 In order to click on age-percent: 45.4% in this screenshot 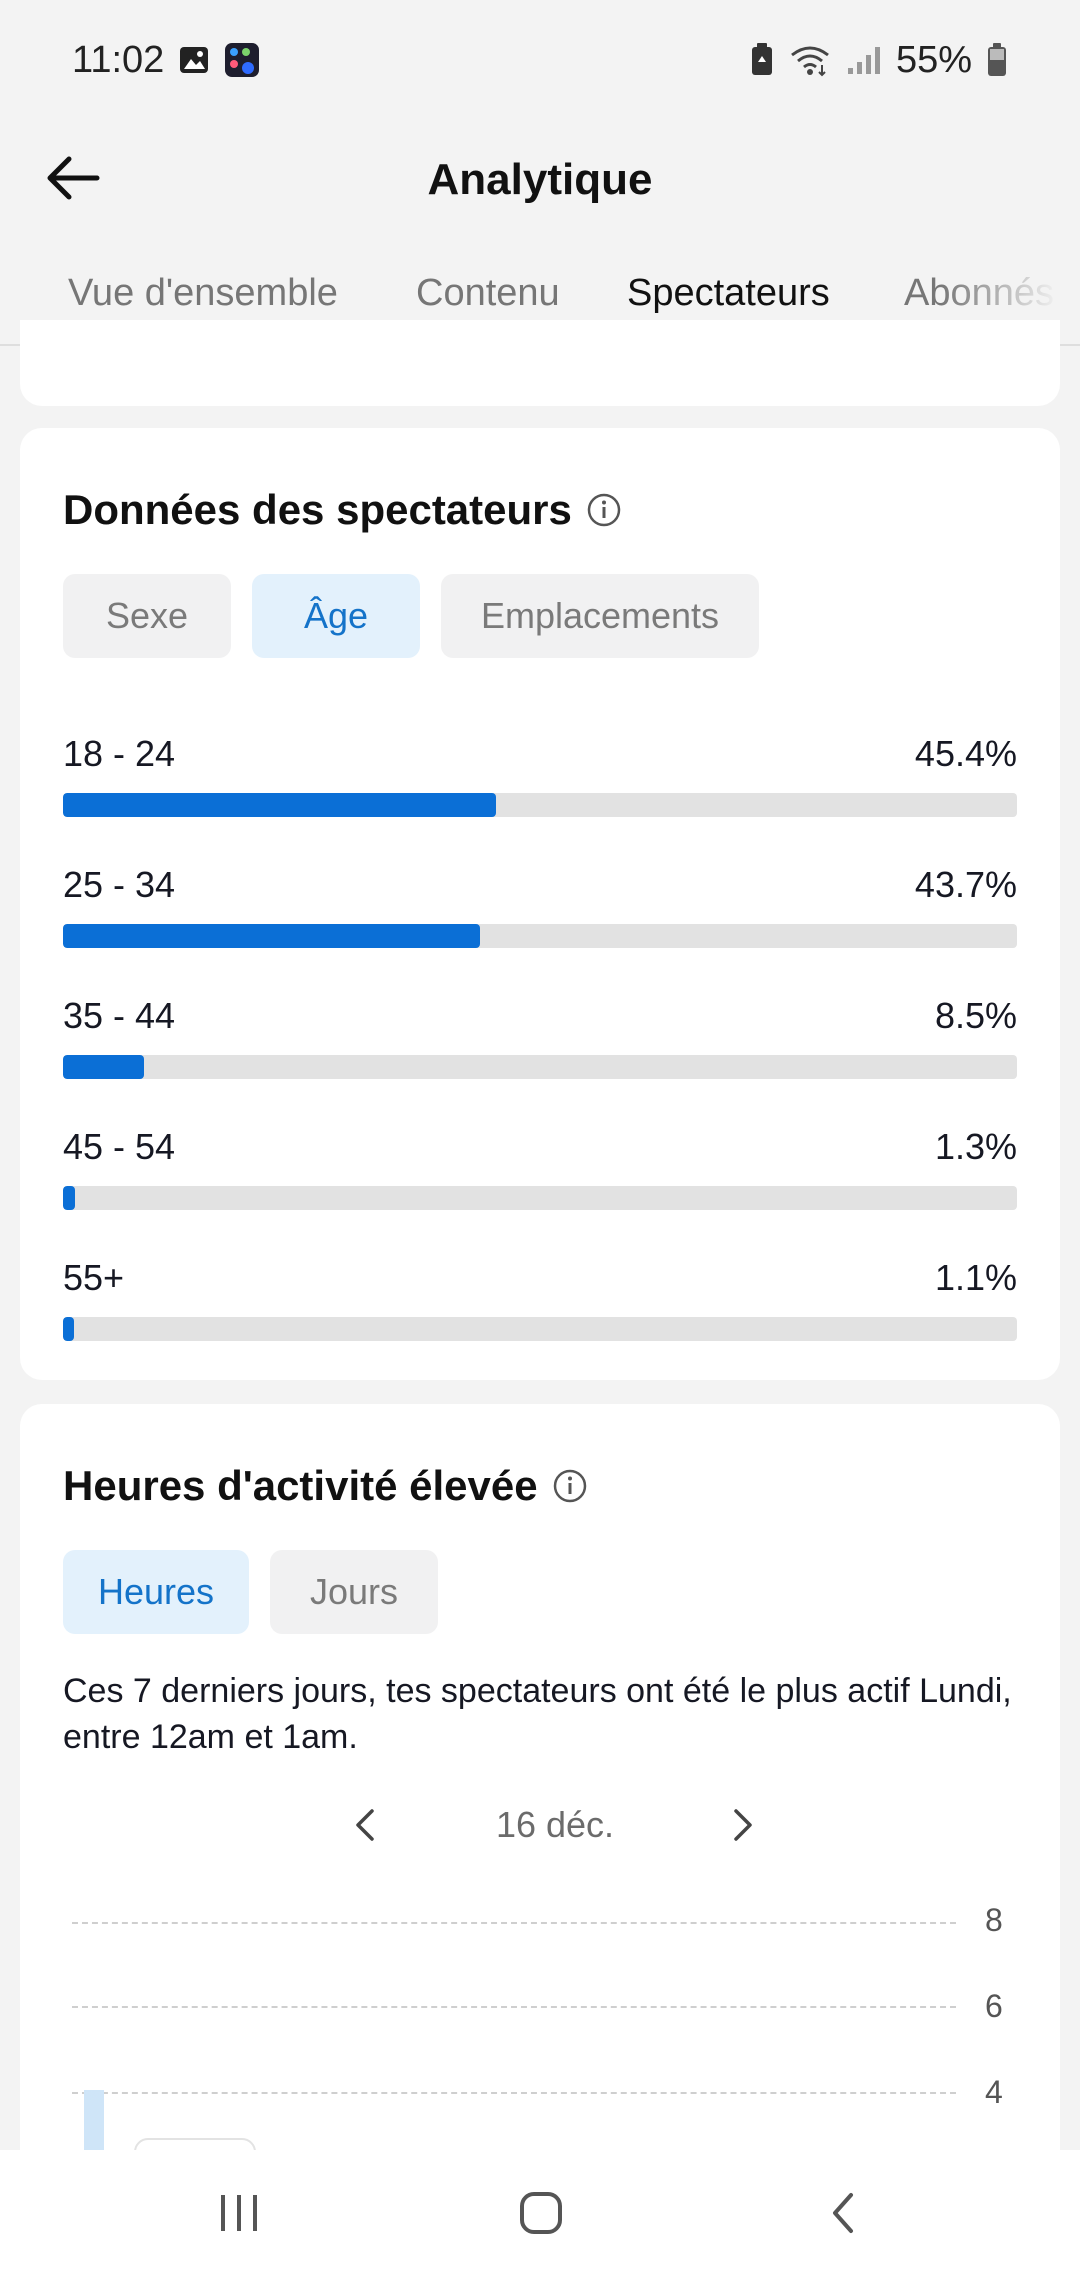, I will do `click(965, 753)`.